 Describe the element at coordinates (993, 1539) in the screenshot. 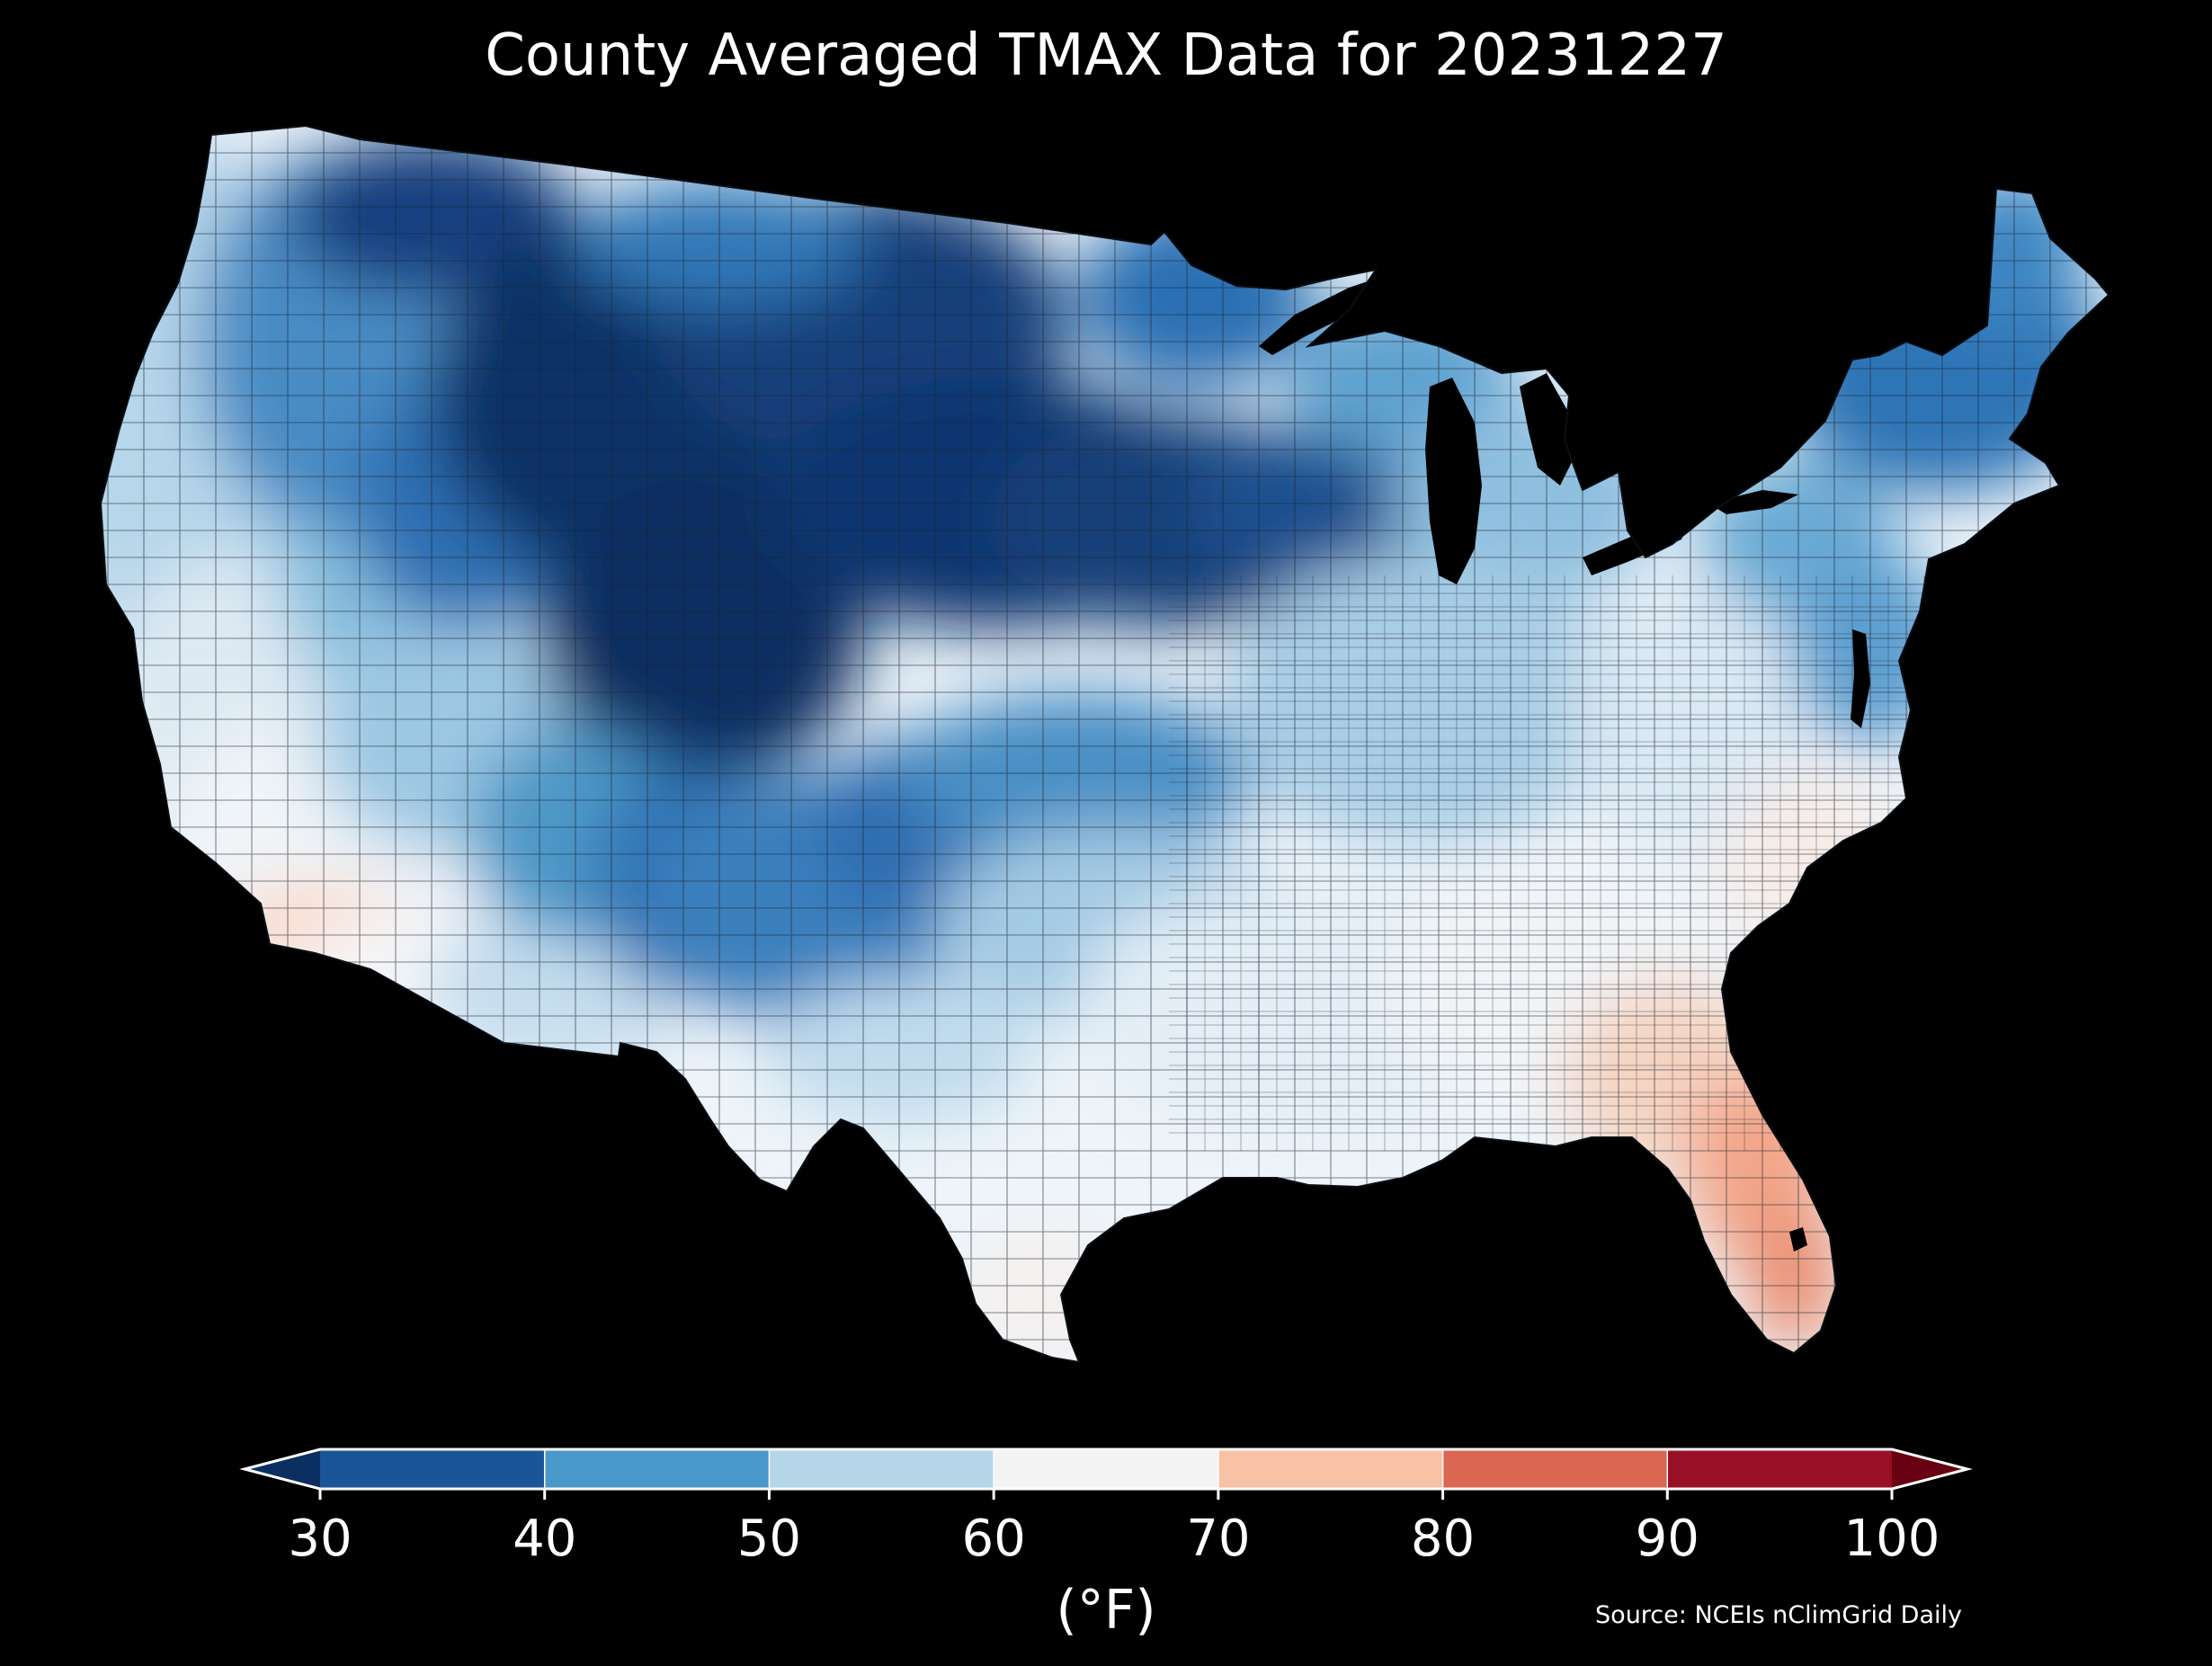

I see `colorbar-tick-label: 60` at that location.